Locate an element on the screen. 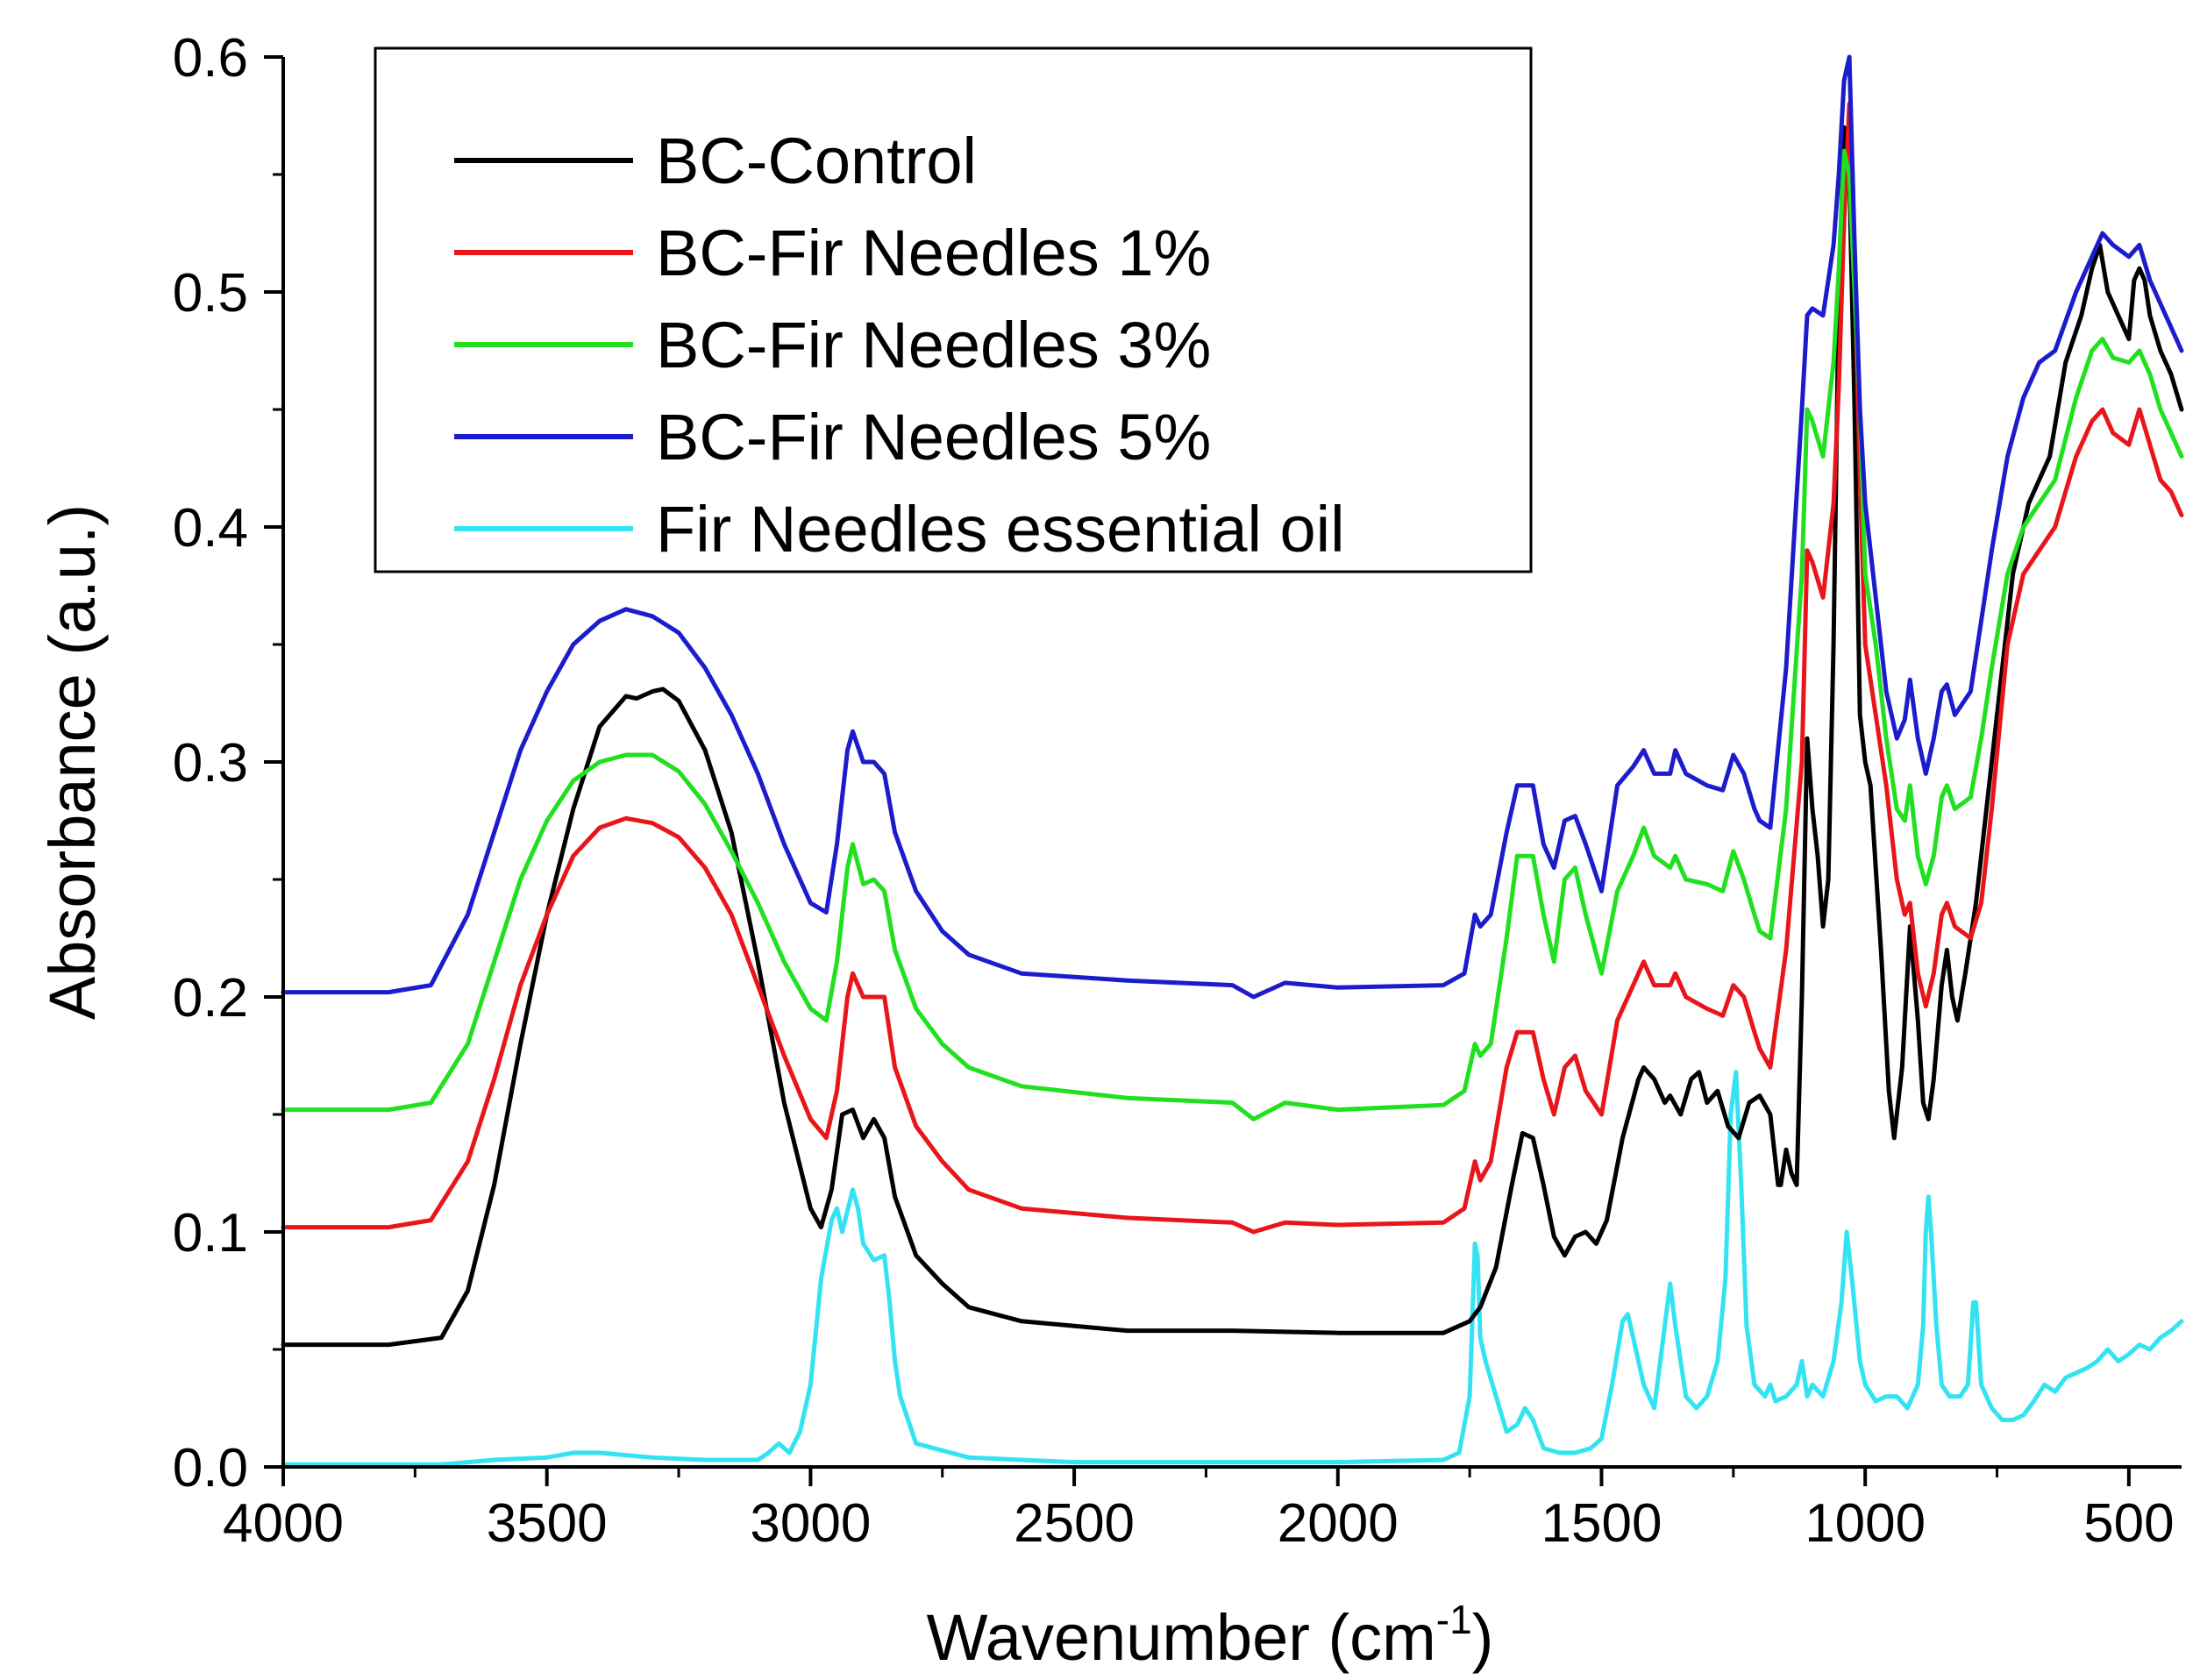  y-tick-label: 0.5 is located at coordinates (210, 293).